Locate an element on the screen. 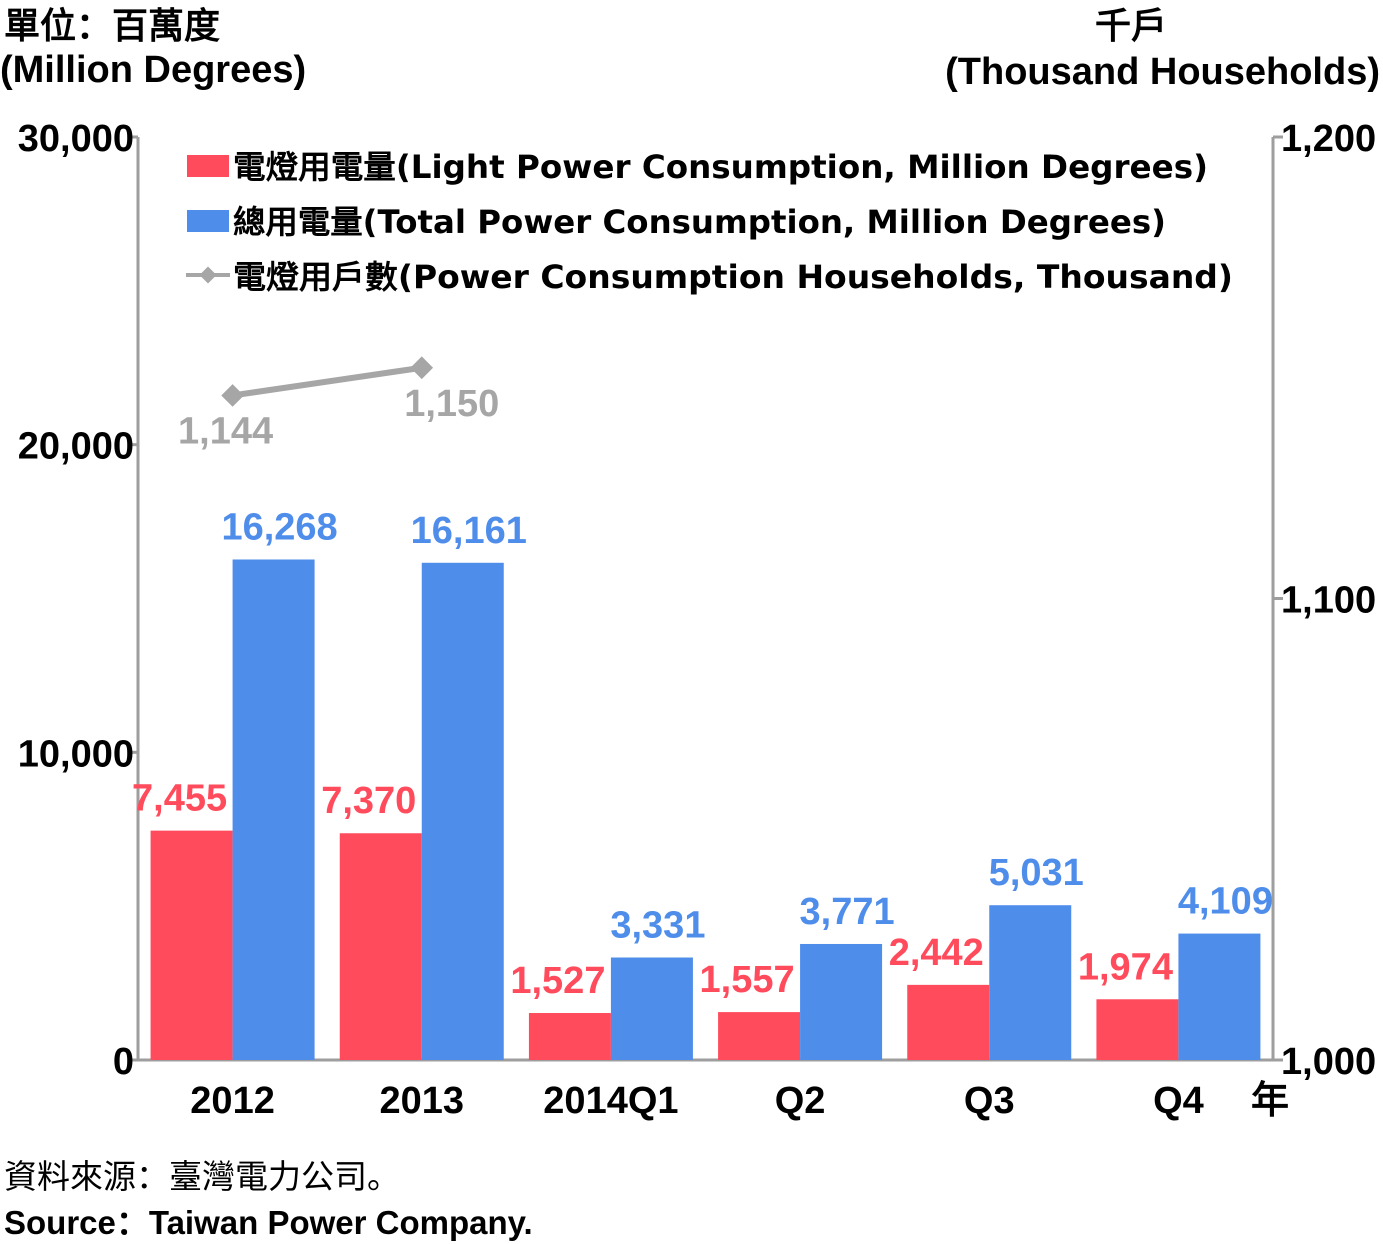 The image size is (1383, 1244). right-tick-label: 1,200 is located at coordinates (1328, 139).